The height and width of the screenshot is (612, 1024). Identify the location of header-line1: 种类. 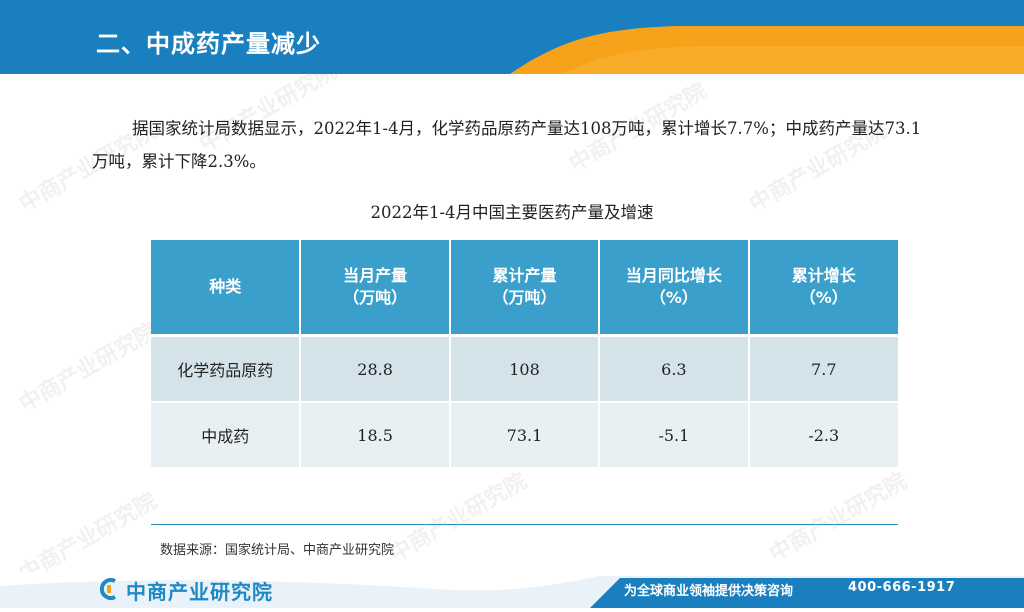
(225, 286).